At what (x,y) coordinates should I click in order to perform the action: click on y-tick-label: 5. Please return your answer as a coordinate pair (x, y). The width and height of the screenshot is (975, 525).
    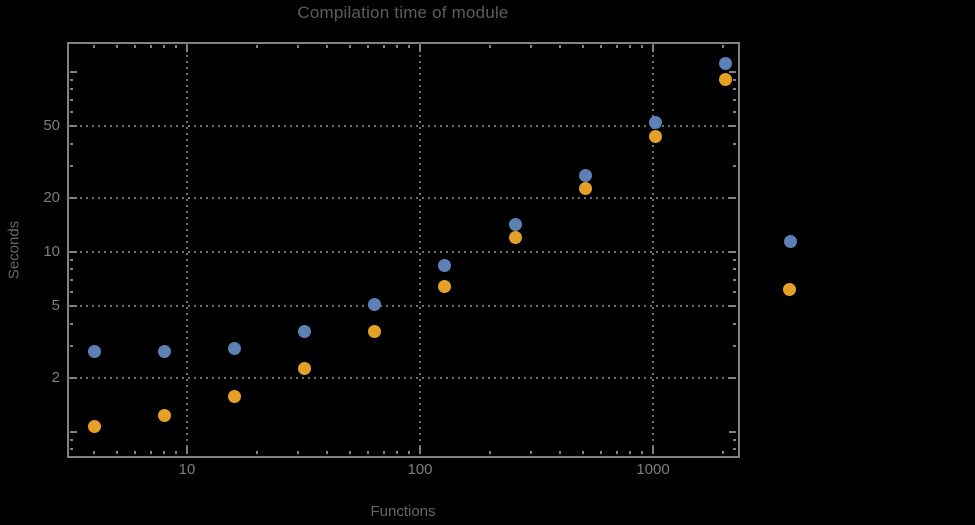
    Looking at the image, I should click on (55, 306).